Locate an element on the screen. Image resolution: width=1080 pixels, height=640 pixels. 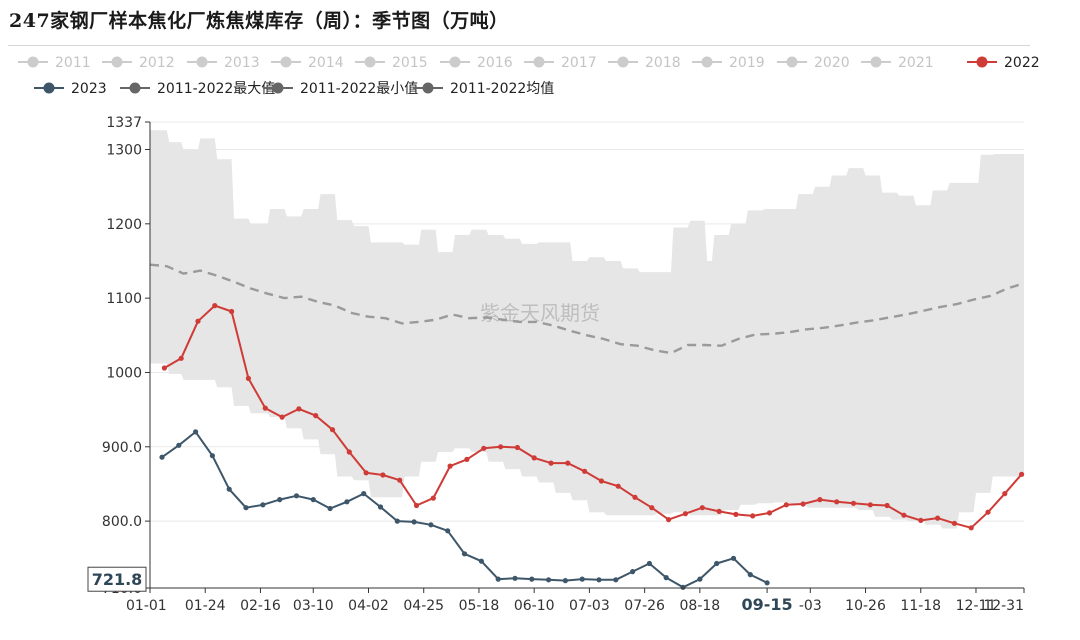
x-tick-label: 01-24 is located at coordinates (205, 606).